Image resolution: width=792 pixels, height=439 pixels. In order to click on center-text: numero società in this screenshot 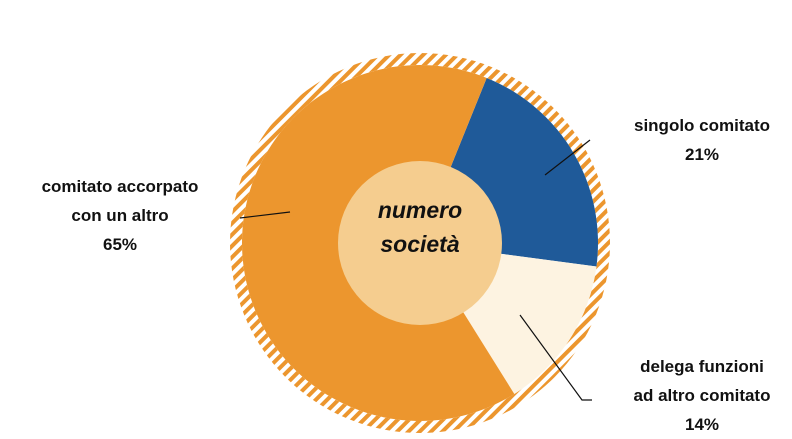, I will do `click(420, 227)`.